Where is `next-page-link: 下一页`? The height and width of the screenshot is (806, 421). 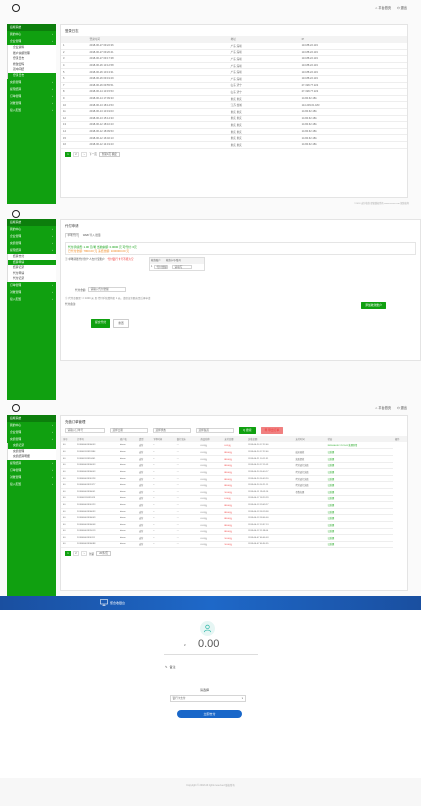
next-page-link: 下一页 is located at coordinates (93, 154).